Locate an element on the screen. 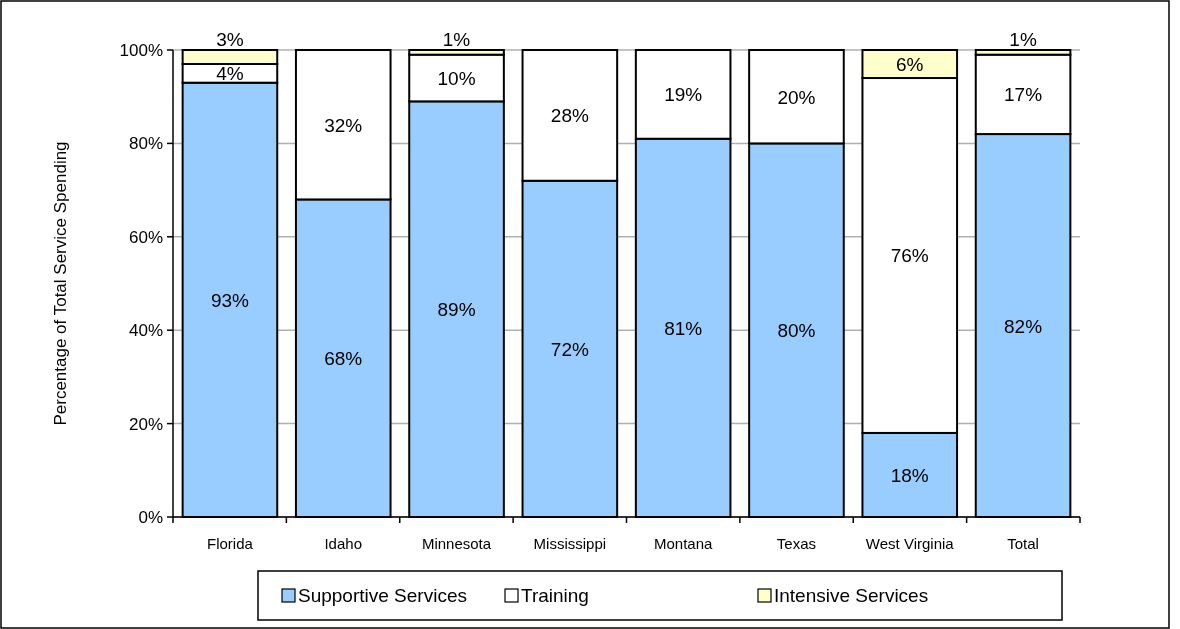 The image size is (1180, 629). y-tick-label: 40% is located at coordinates (145, 331).